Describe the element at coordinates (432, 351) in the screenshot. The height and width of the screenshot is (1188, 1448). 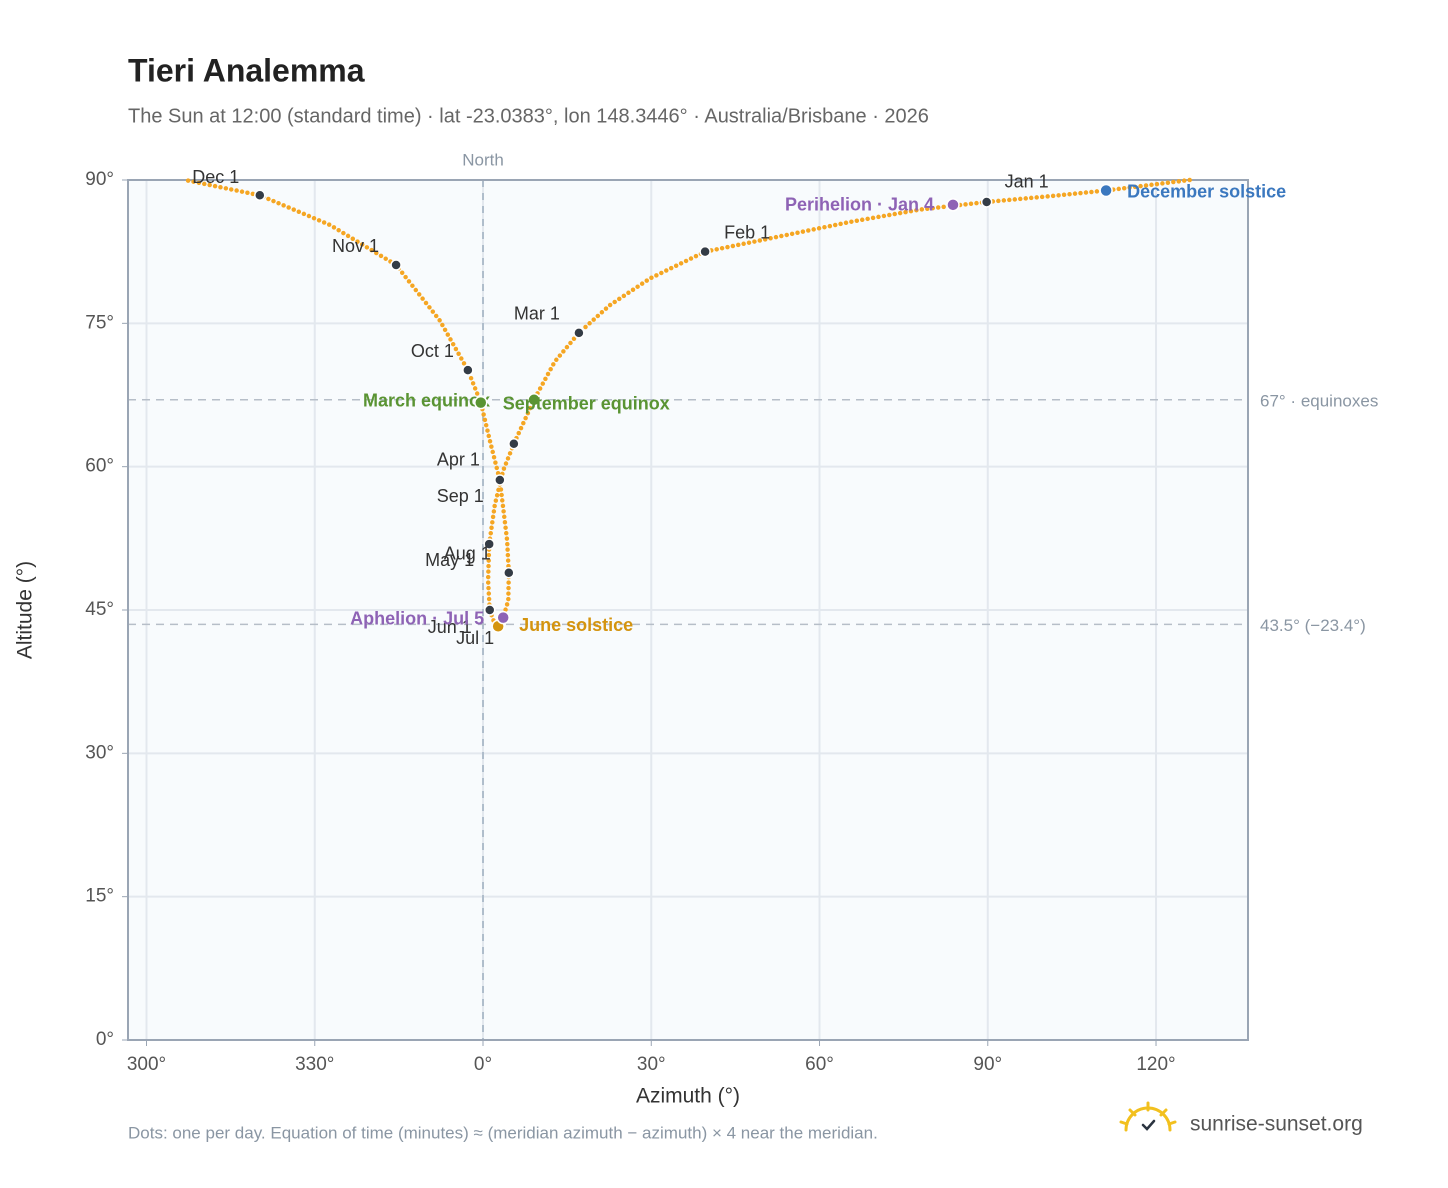
I see `marker-label: Oct 1` at that location.